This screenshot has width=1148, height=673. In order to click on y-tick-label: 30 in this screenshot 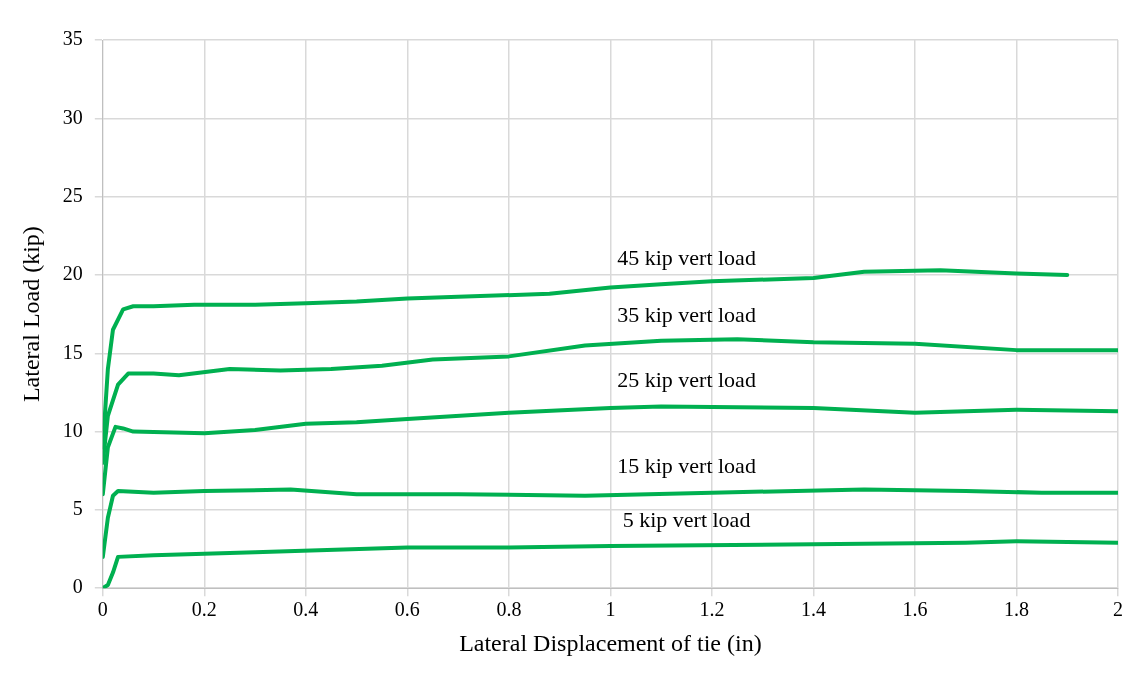, I will do `click(72, 116)`.